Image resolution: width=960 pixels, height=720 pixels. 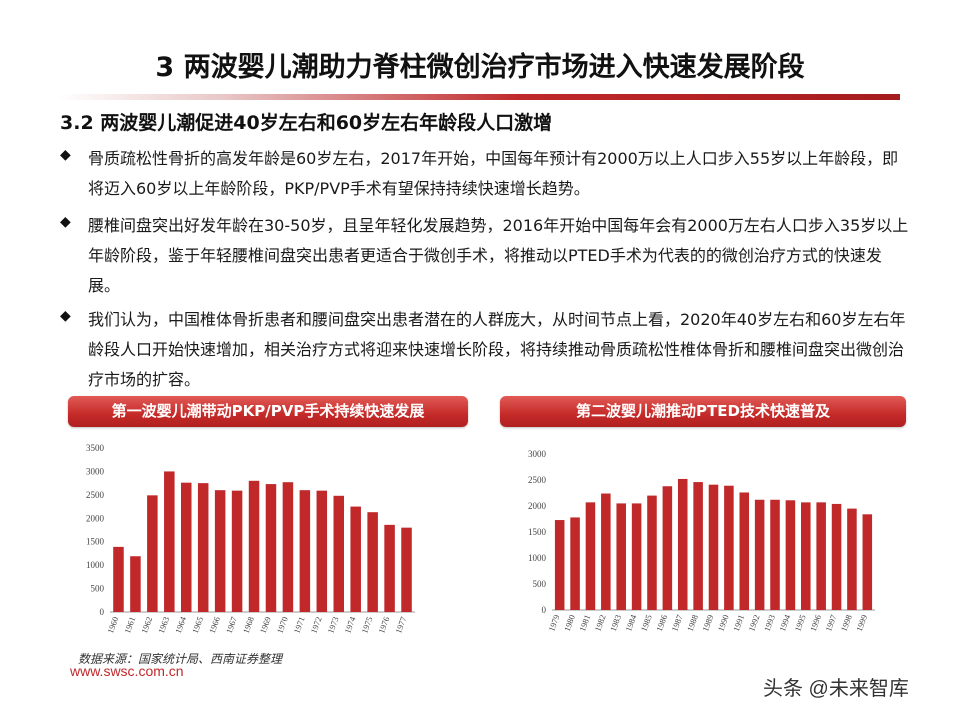 I want to click on bar-1998, so click(x=852, y=559).